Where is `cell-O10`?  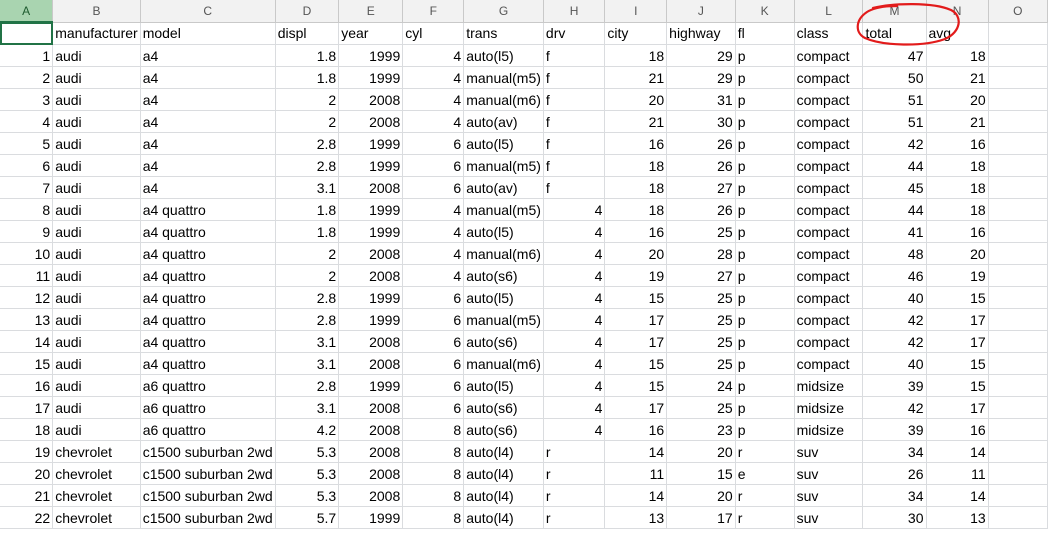 cell-O10 is located at coordinates (1018, 231).